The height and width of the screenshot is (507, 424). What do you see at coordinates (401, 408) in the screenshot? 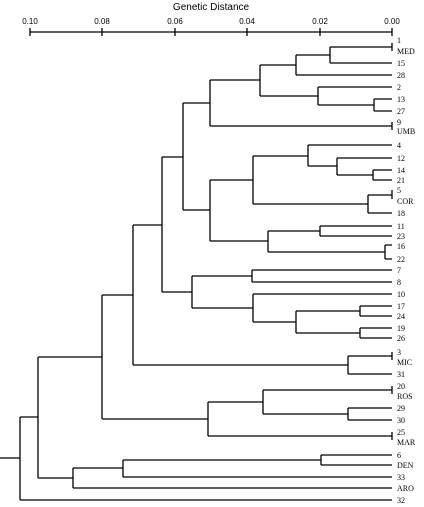
I see `leaf-label: 29` at bounding box center [401, 408].